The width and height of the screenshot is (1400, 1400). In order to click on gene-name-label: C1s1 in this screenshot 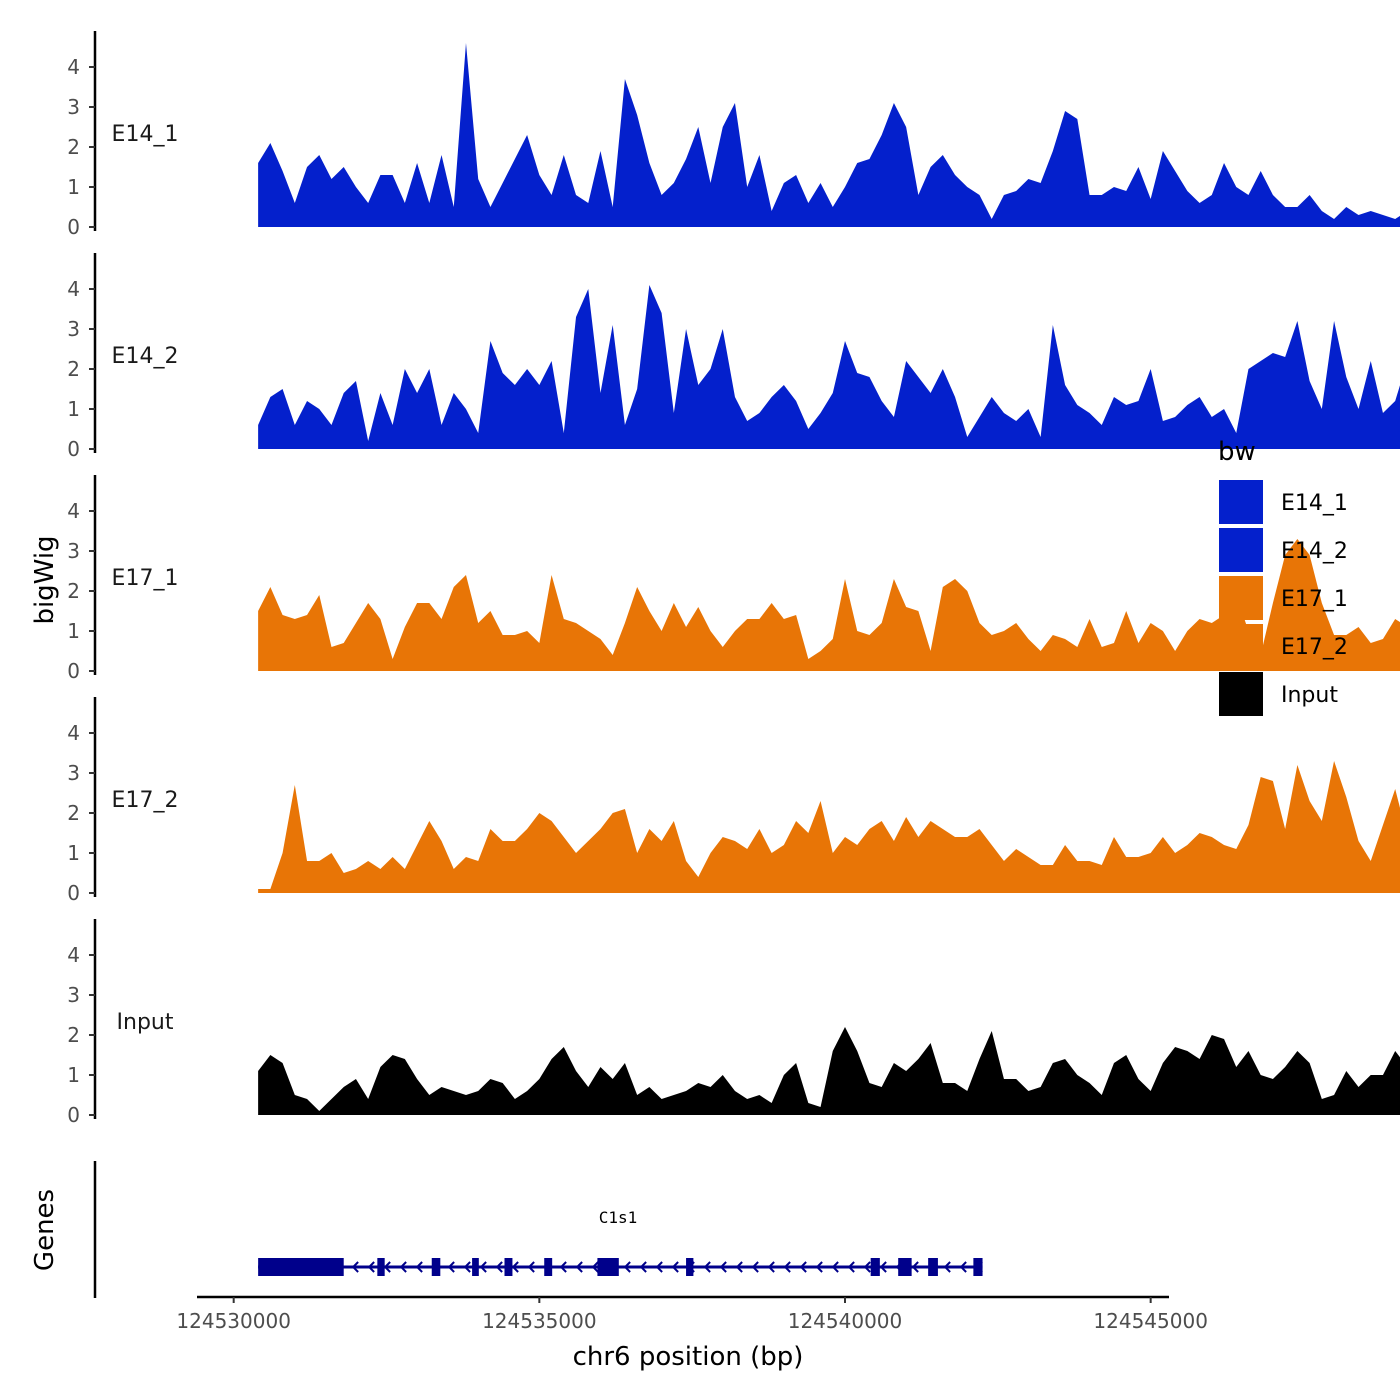, I will do `click(618, 1217)`.